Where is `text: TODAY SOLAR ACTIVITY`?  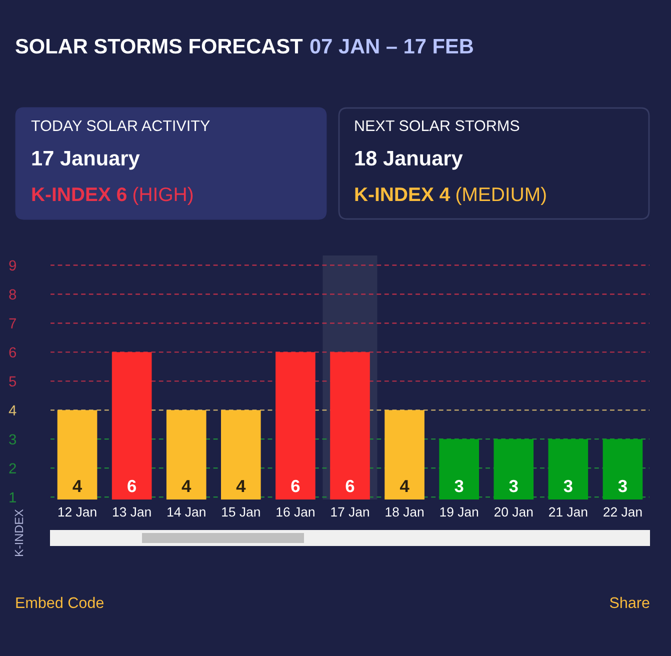 text: TODAY SOLAR ACTIVITY is located at coordinates (120, 126).